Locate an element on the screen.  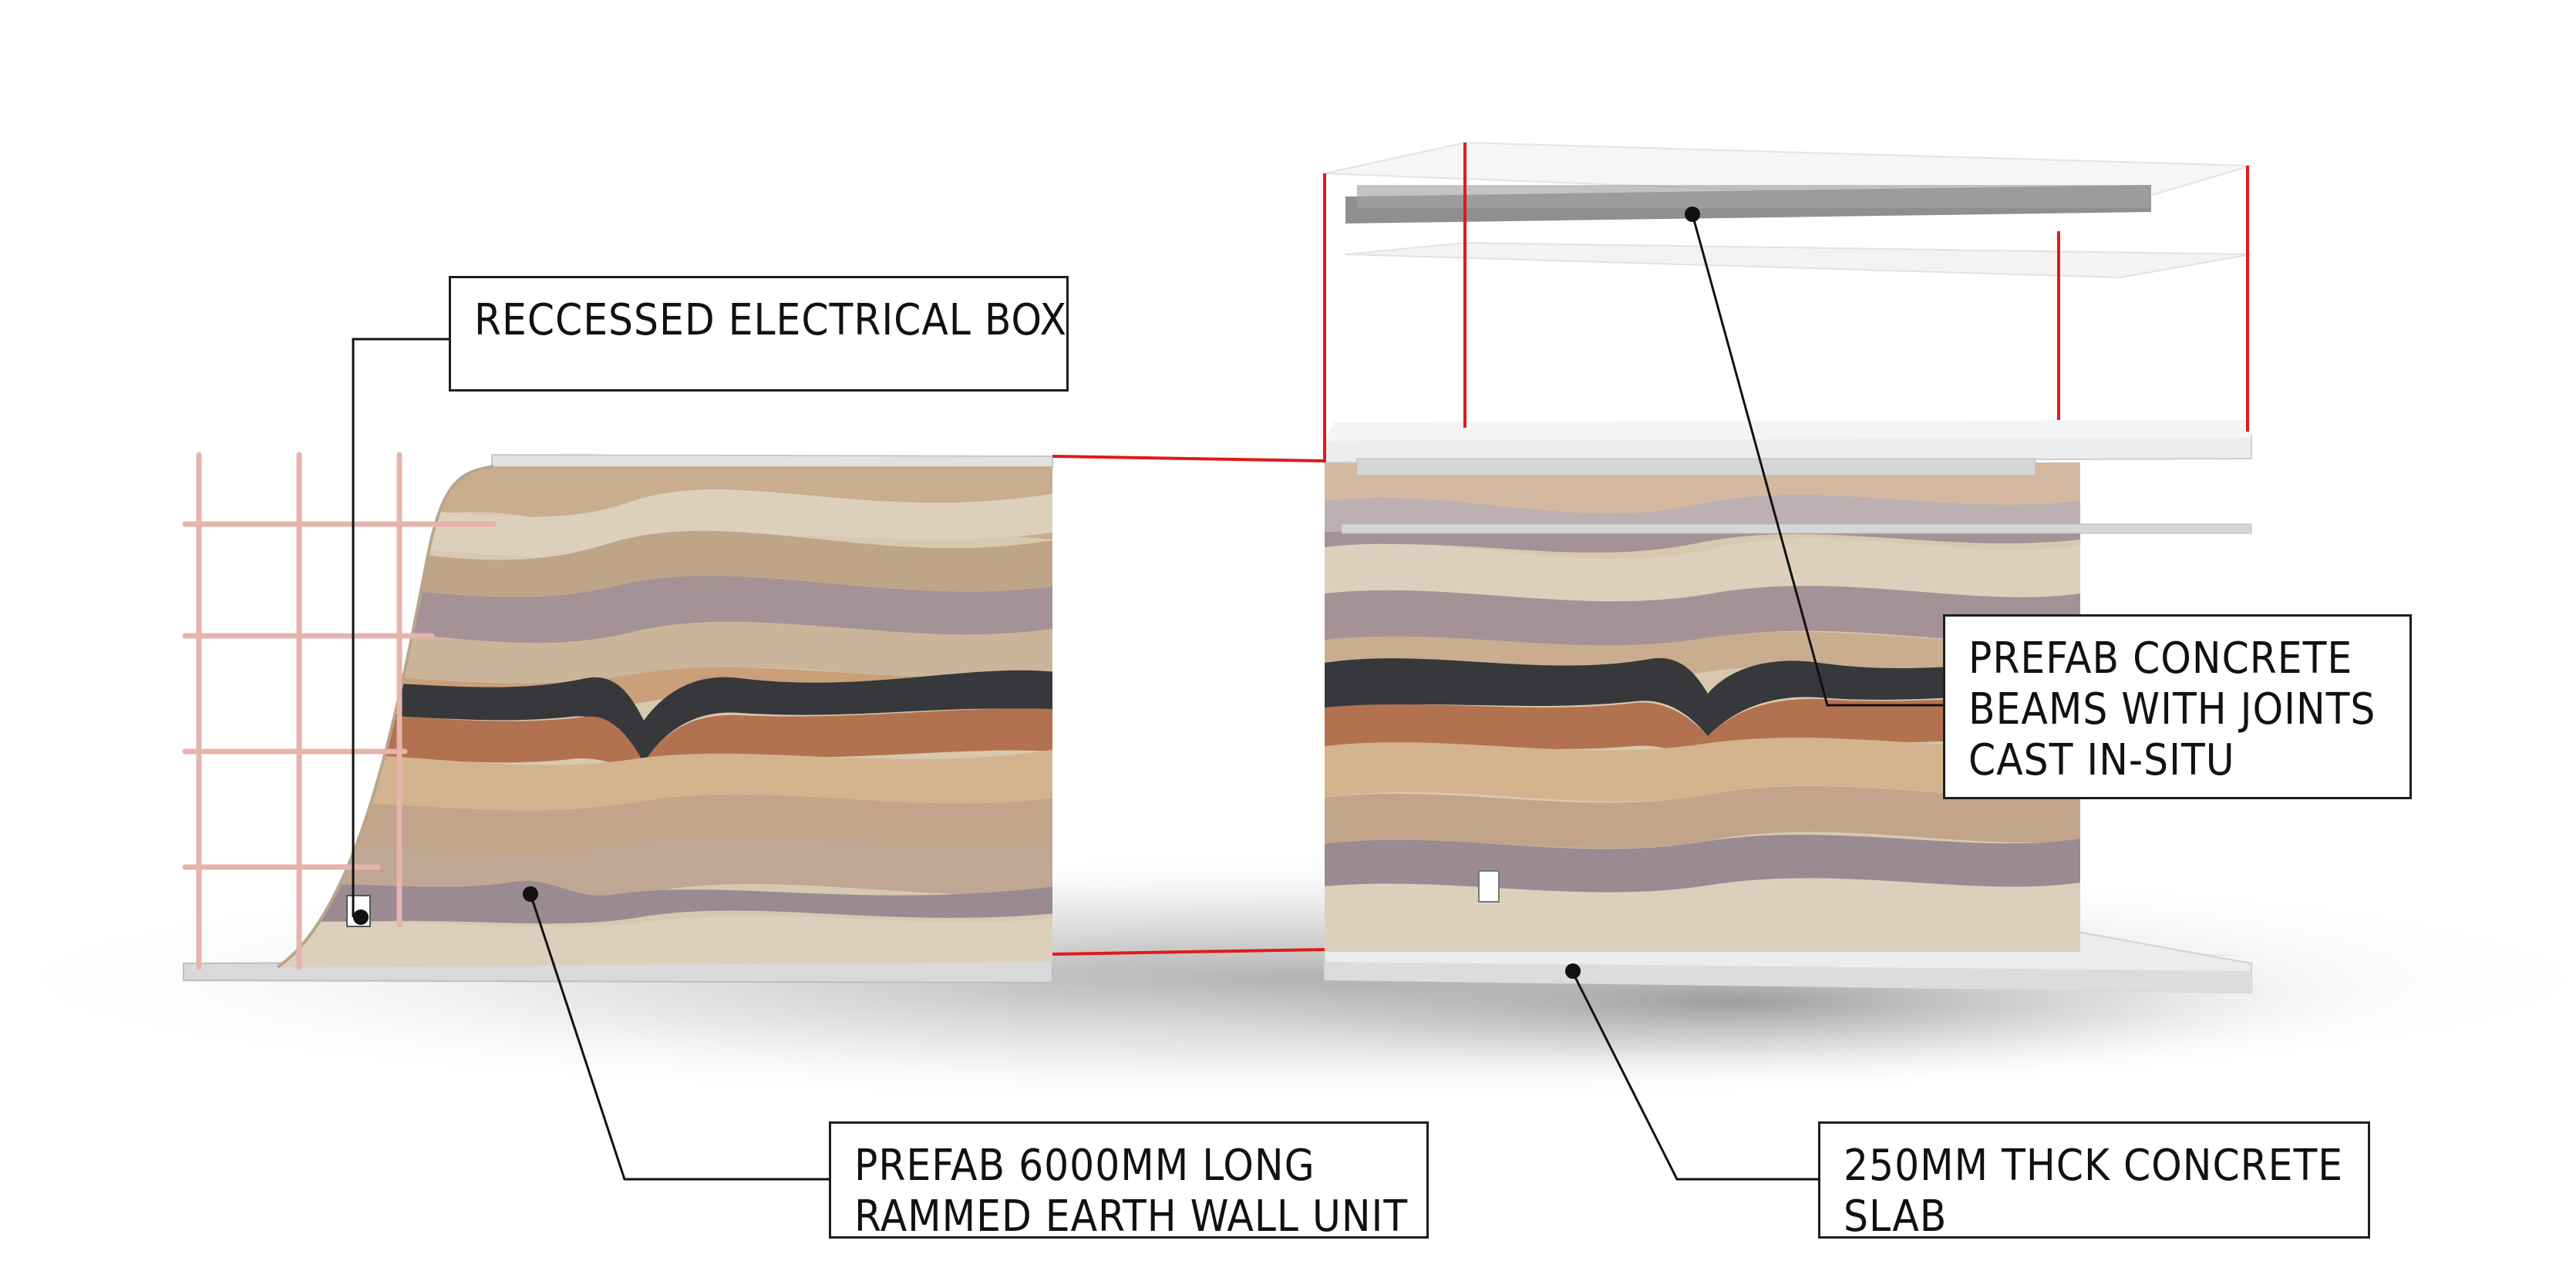
left-top-plate is located at coordinates (772, 461).